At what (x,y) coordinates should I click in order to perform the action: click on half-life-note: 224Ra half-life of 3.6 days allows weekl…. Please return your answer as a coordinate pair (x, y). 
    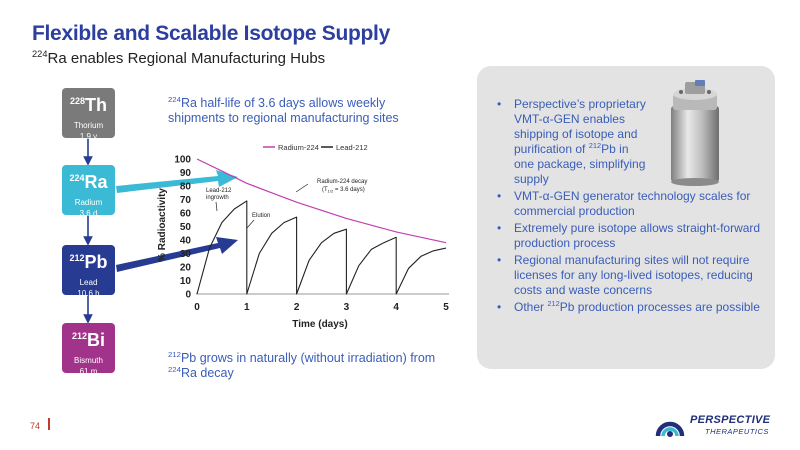
    Looking at the image, I should click on (298, 110).